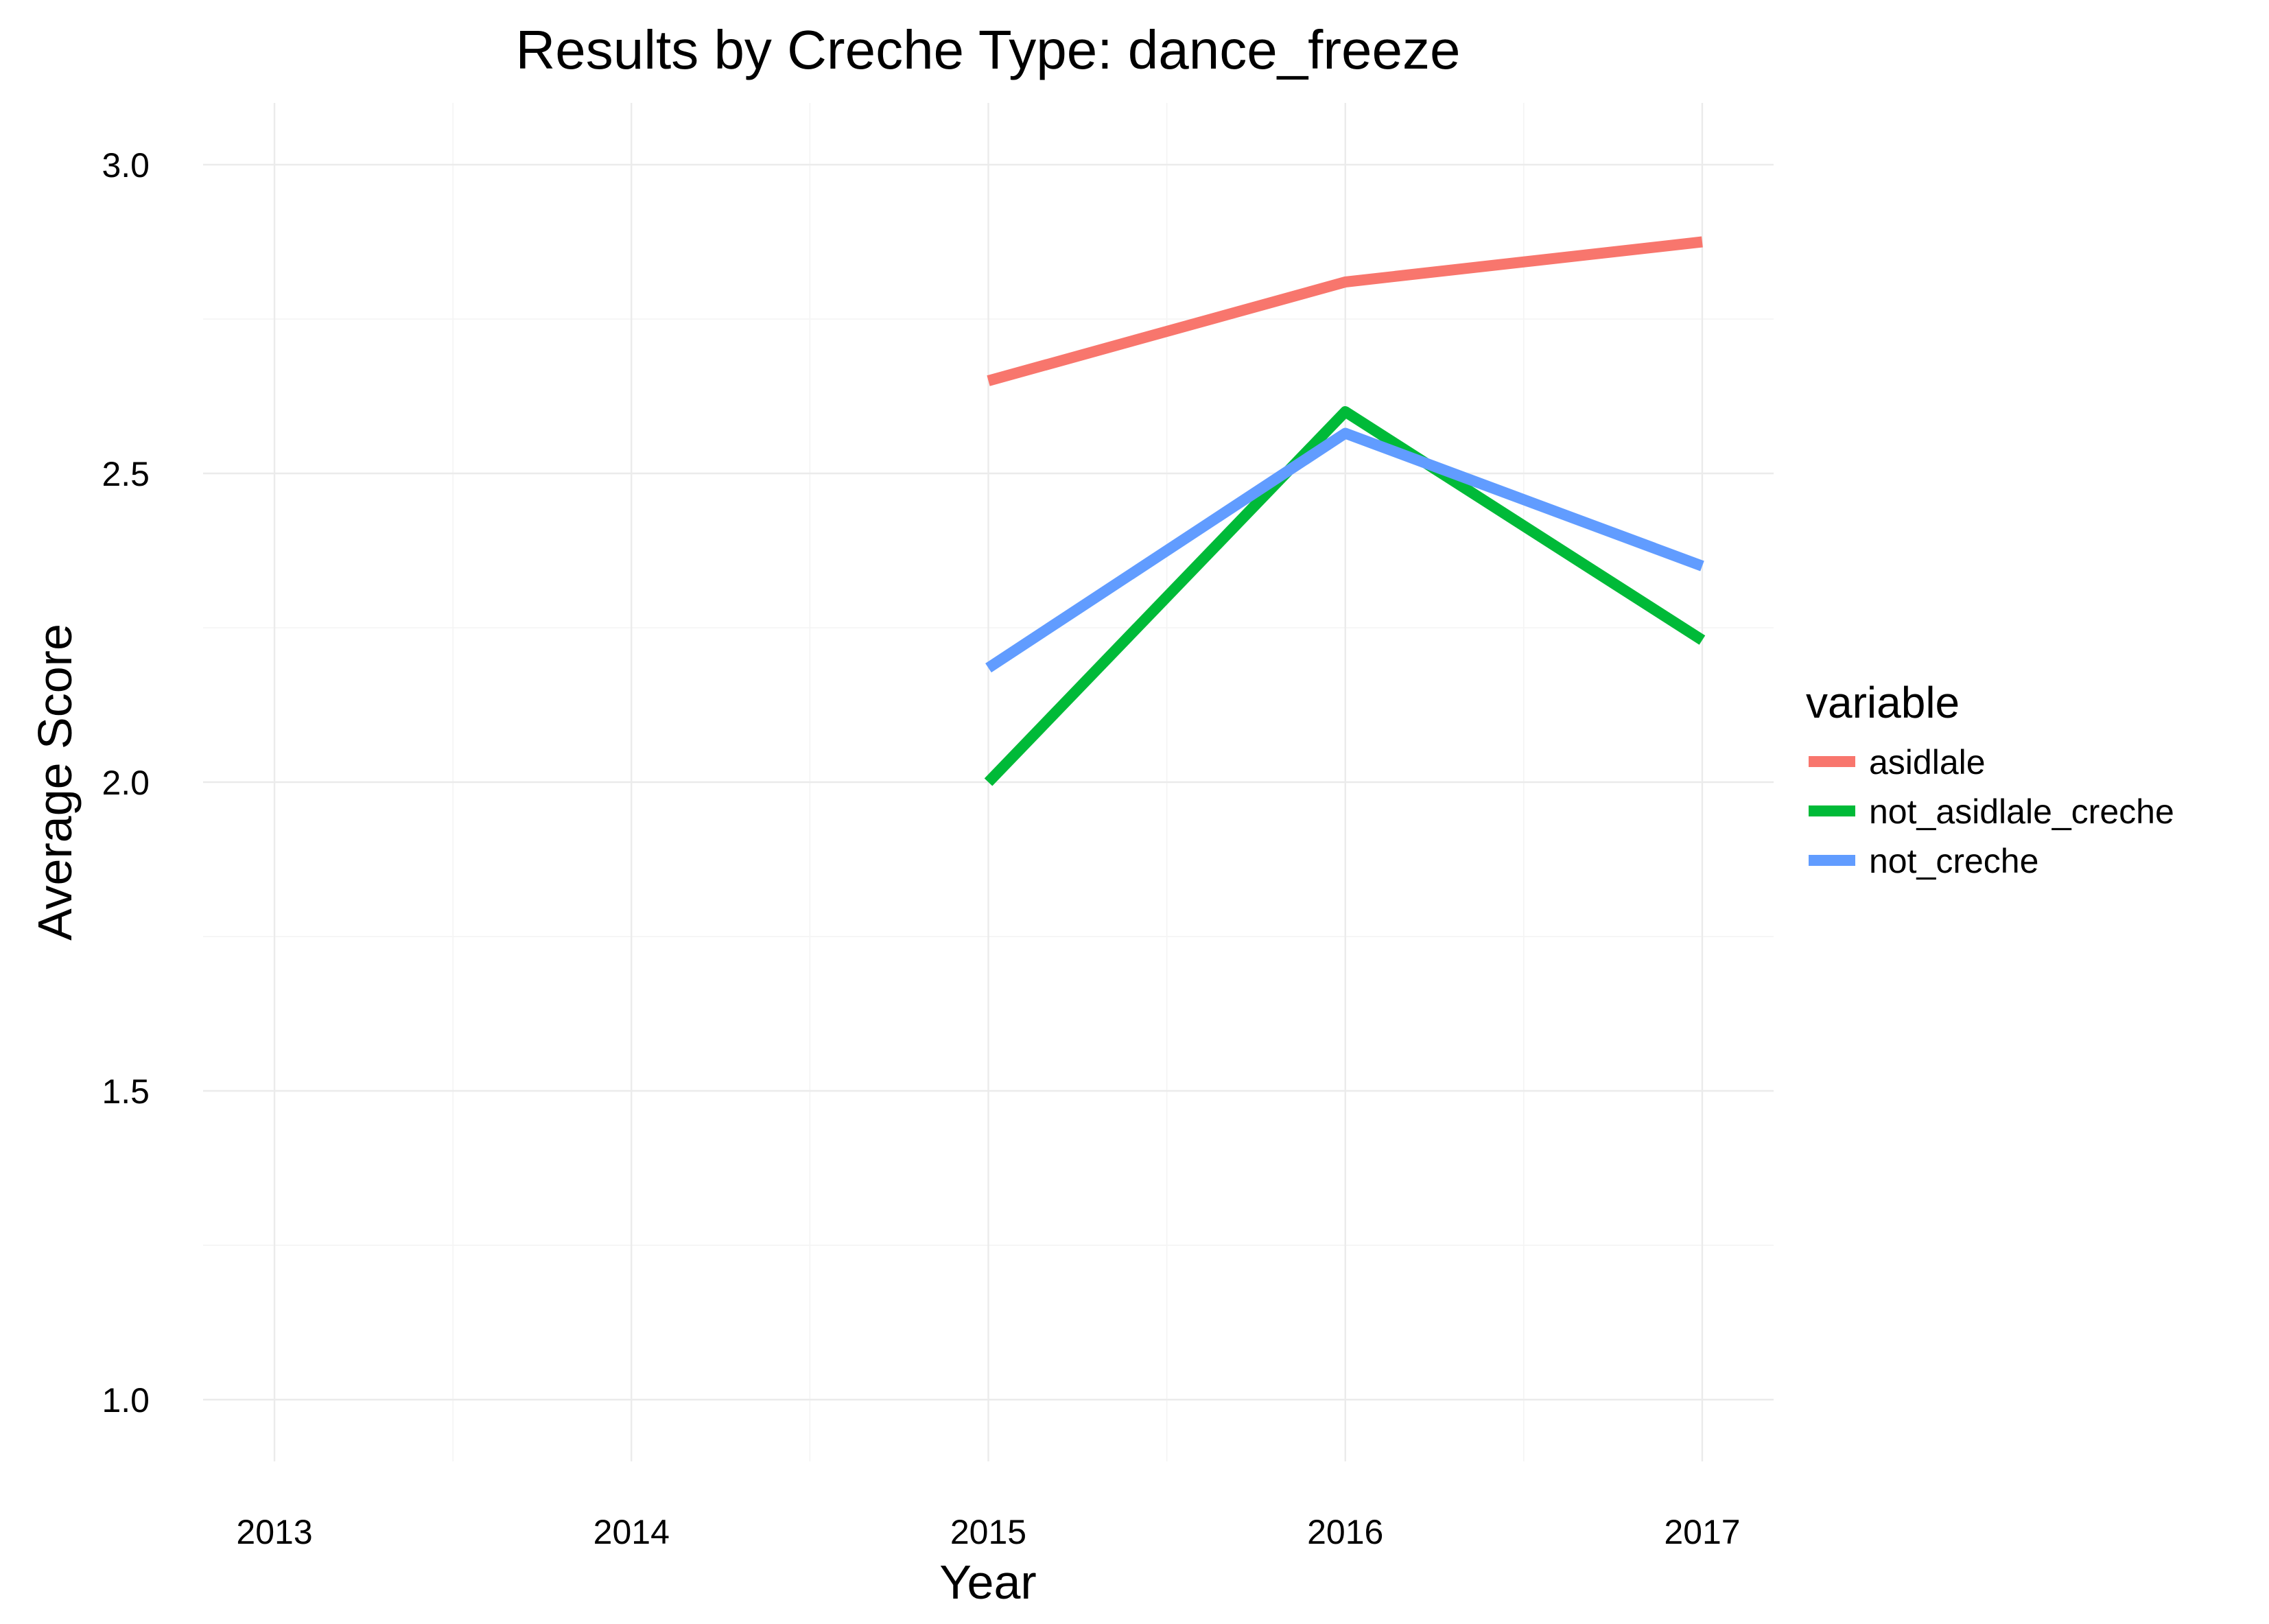  Describe the element at coordinates (126, 474) in the screenshot. I see `y-tick-label: 2.5` at that location.